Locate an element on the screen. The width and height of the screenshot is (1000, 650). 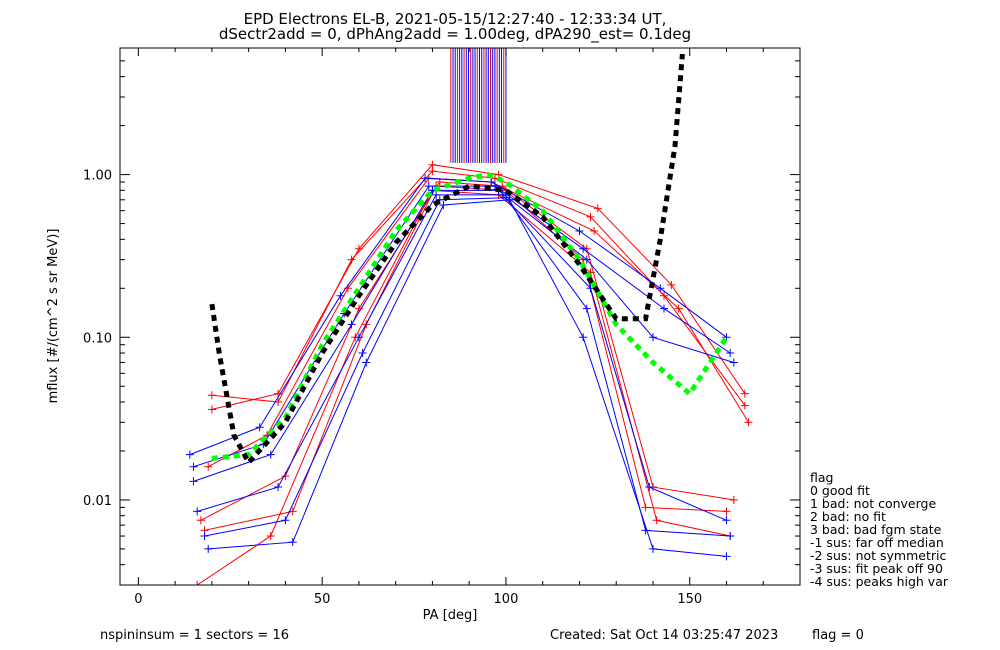
footer-created: Created: Sat Oct 14 03:25:47 2023 is located at coordinates (664, 635).